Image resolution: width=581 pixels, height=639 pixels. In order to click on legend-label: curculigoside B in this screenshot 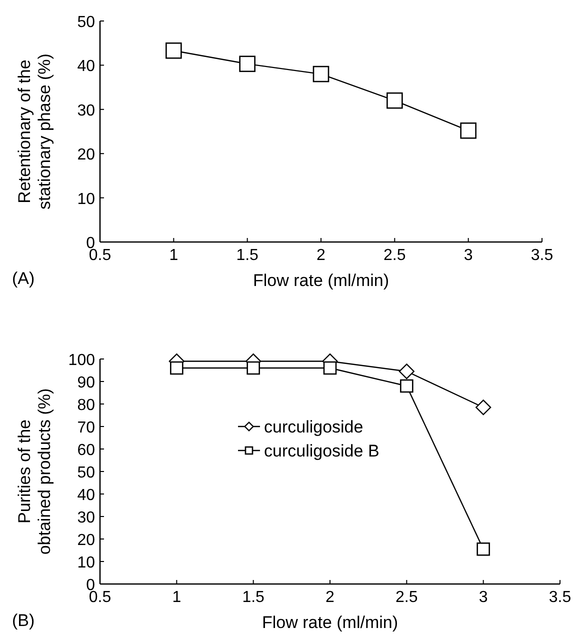, I will do `click(322, 451)`.